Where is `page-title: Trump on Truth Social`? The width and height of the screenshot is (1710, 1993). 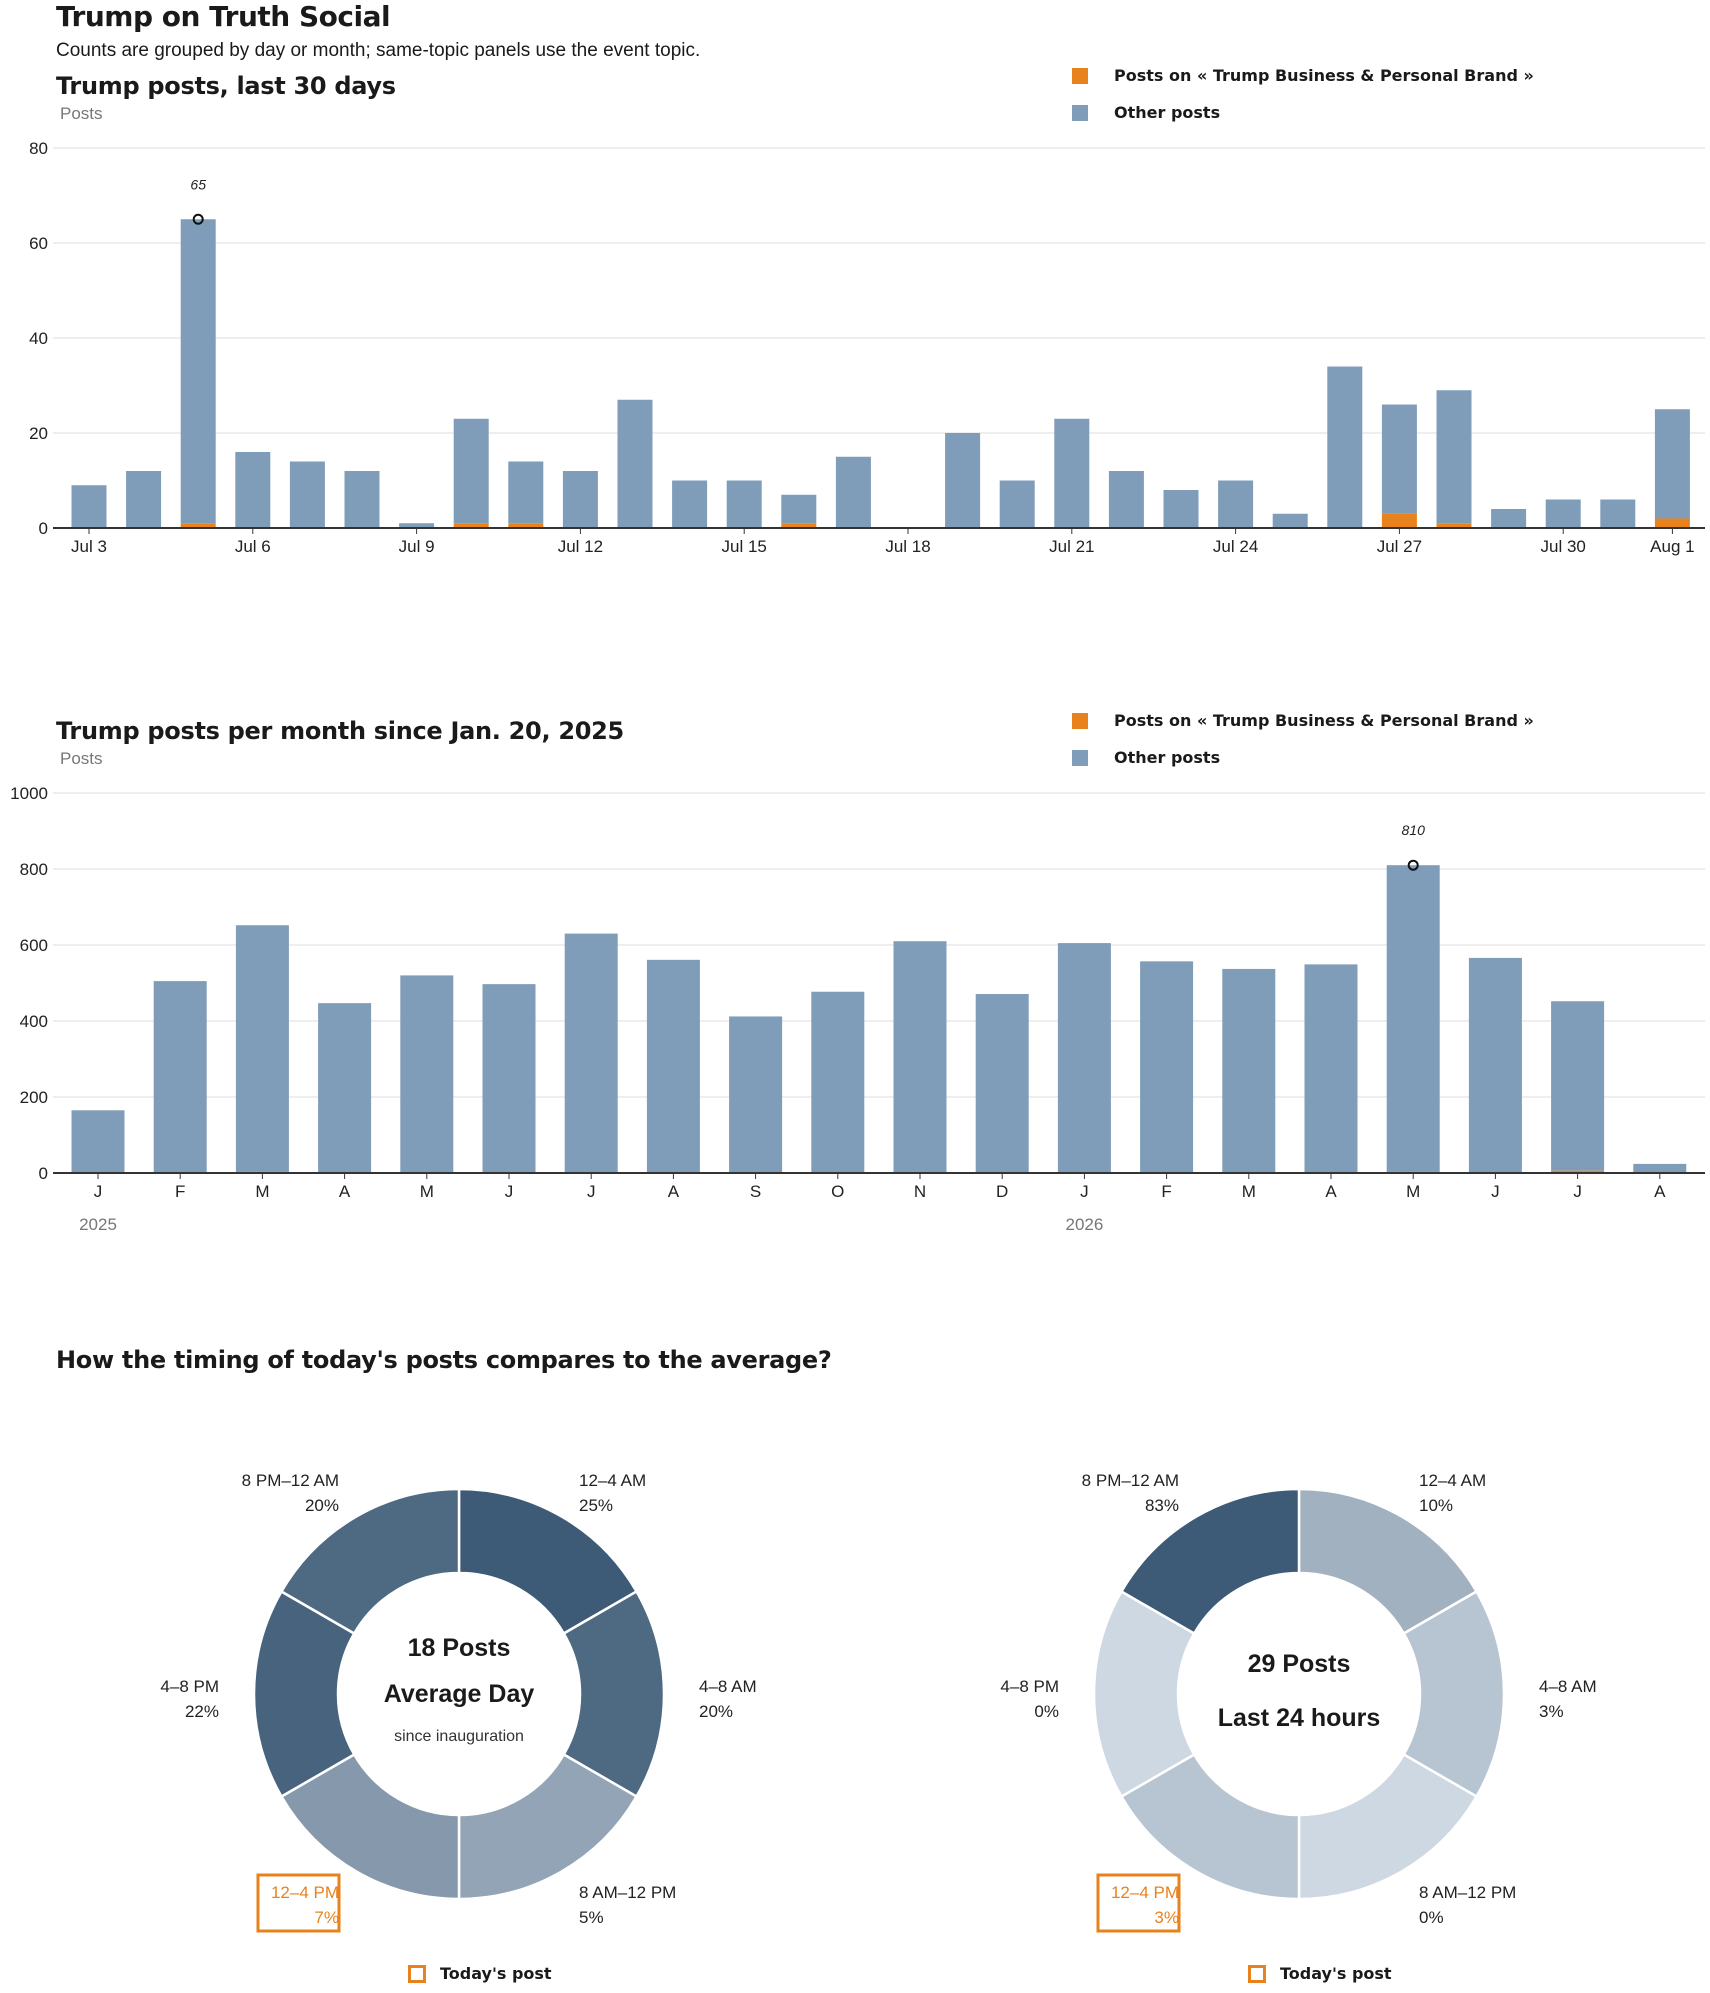
page-title: Trump on Truth Social is located at coordinates (223, 16).